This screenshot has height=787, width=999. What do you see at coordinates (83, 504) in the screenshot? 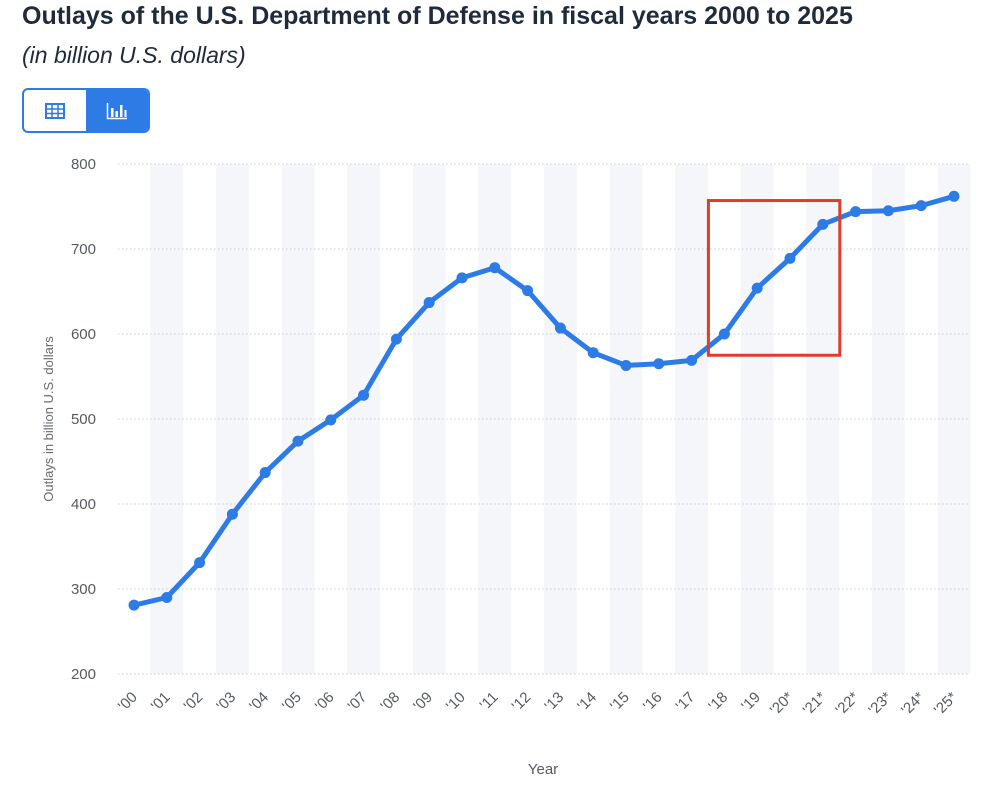
I see `y-tick-label: 400` at bounding box center [83, 504].